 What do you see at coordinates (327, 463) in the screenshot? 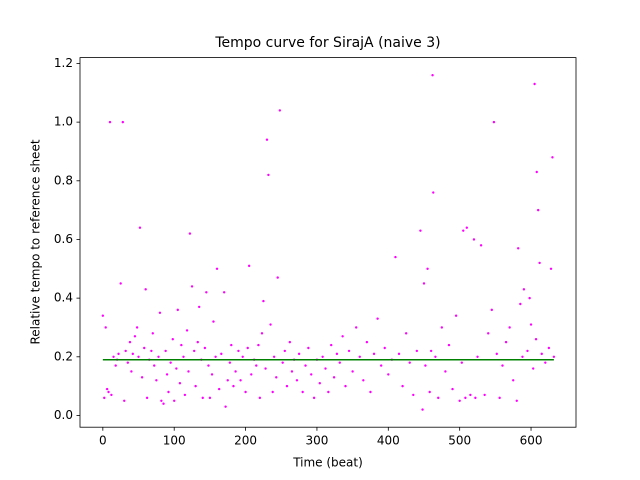
I see `x-axis-label: Time (beat)` at bounding box center [327, 463].